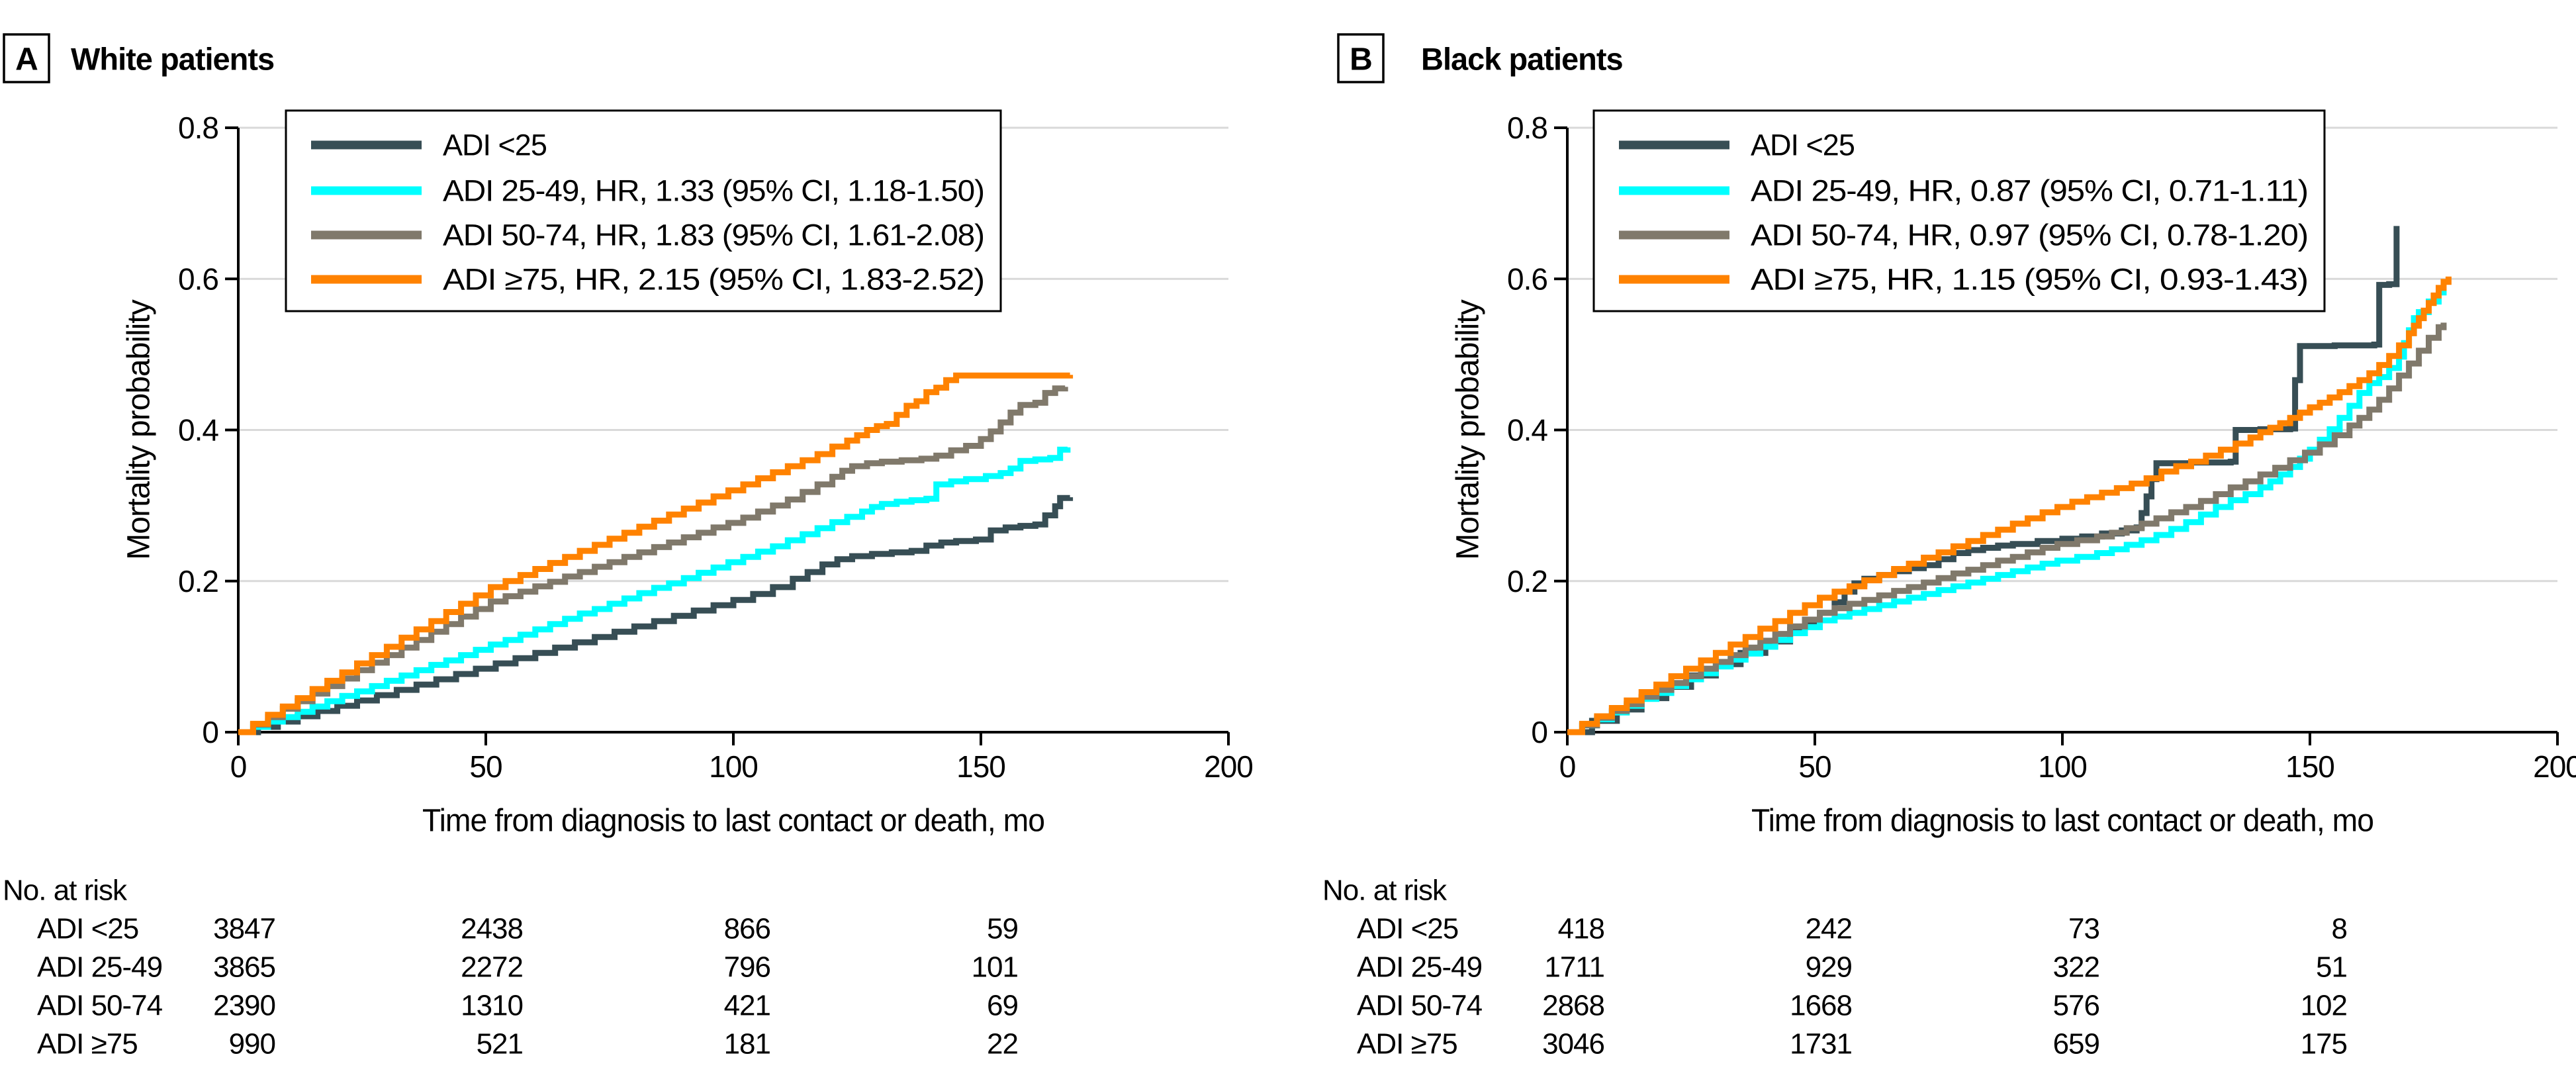  Describe the element at coordinates (2083, 929) in the screenshot. I see `risk-value-adi-25-t100: 73` at that location.